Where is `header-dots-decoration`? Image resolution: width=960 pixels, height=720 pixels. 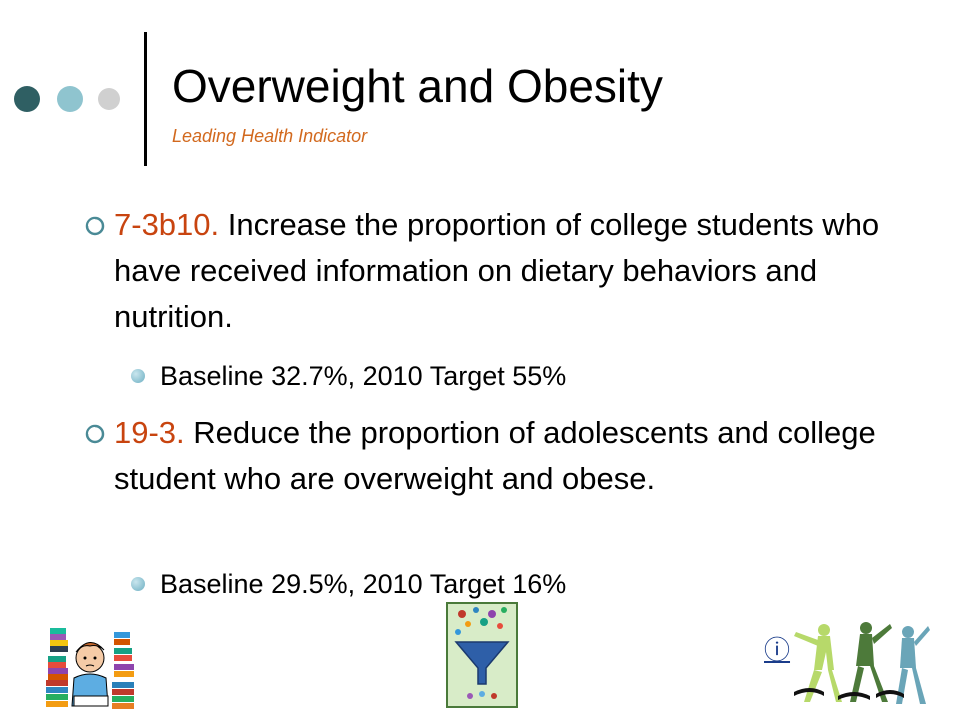 header-dots-decoration is located at coordinates (69, 100).